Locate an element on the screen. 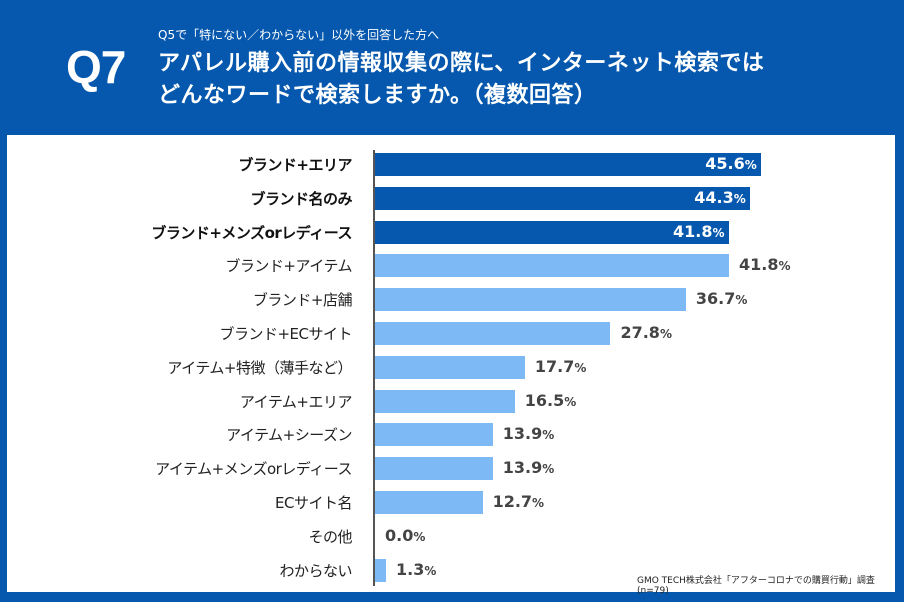 Image resolution: width=904 pixels, height=602 pixels. value-number: 0.0 is located at coordinates (399, 535).